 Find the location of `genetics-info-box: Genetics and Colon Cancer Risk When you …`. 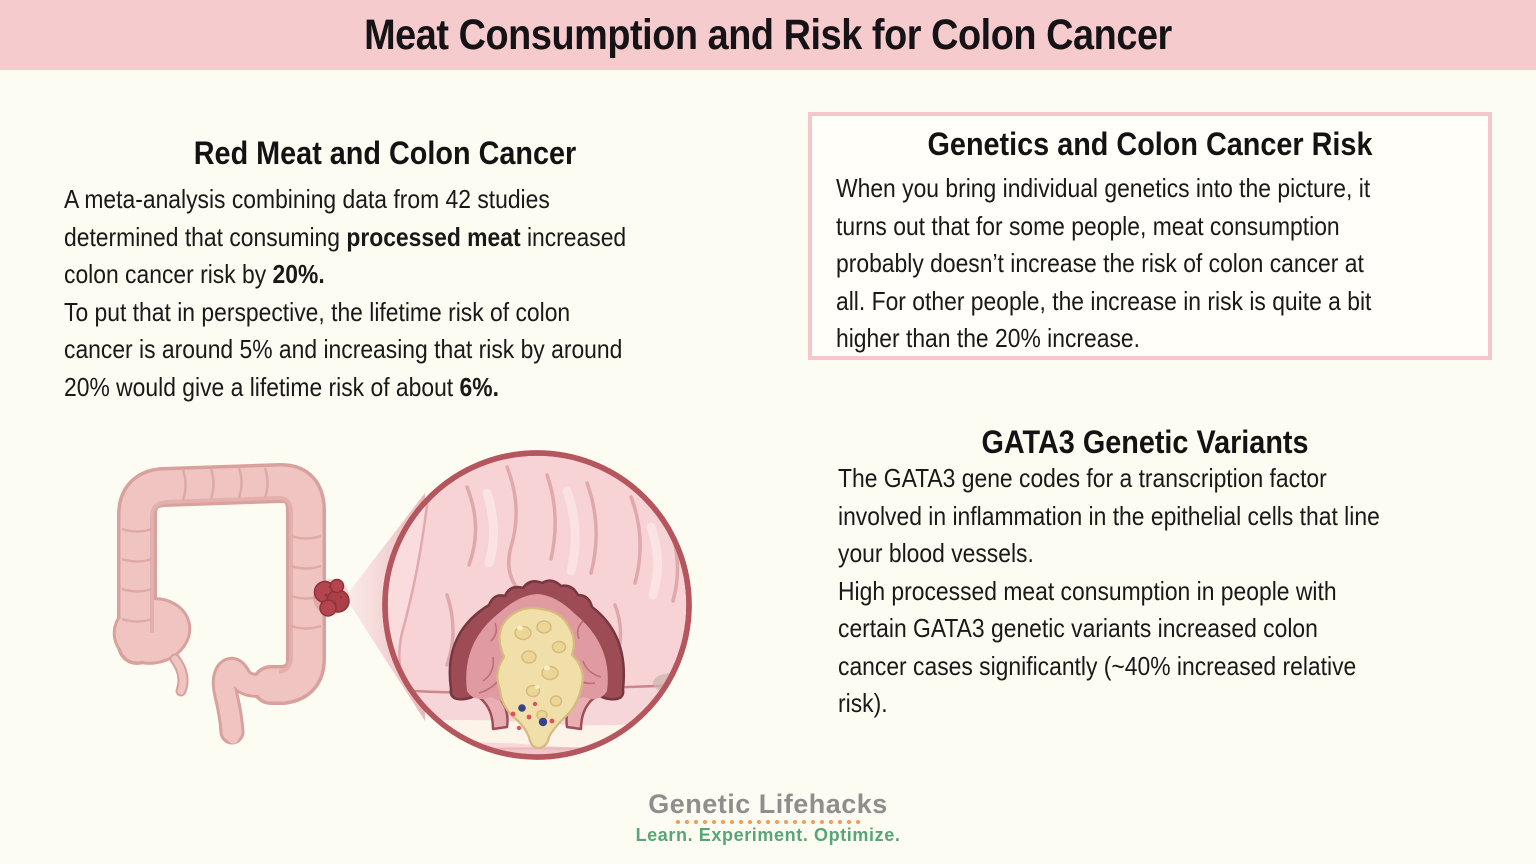

genetics-info-box: Genetics and Colon Cancer Risk When you … is located at coordinates (1150, 236).